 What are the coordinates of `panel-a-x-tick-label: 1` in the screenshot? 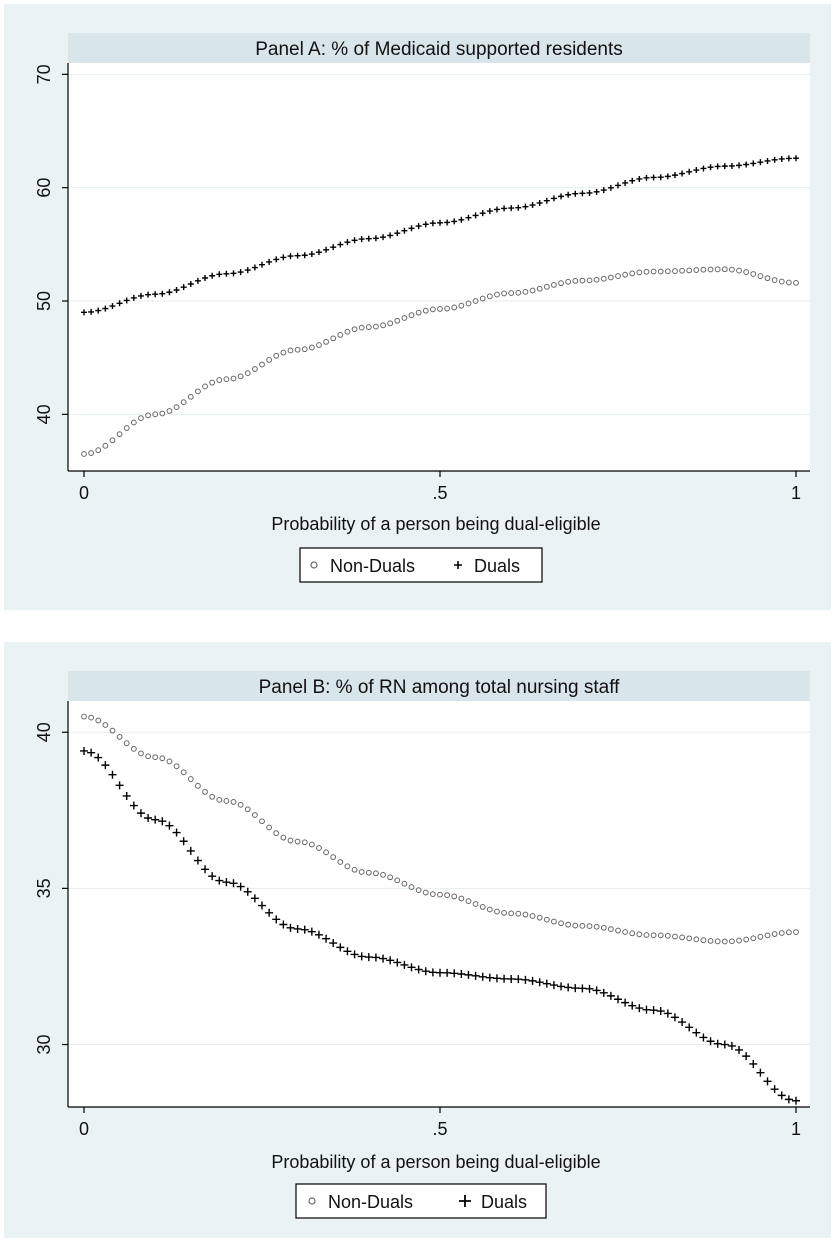 It's located at (796, 493).